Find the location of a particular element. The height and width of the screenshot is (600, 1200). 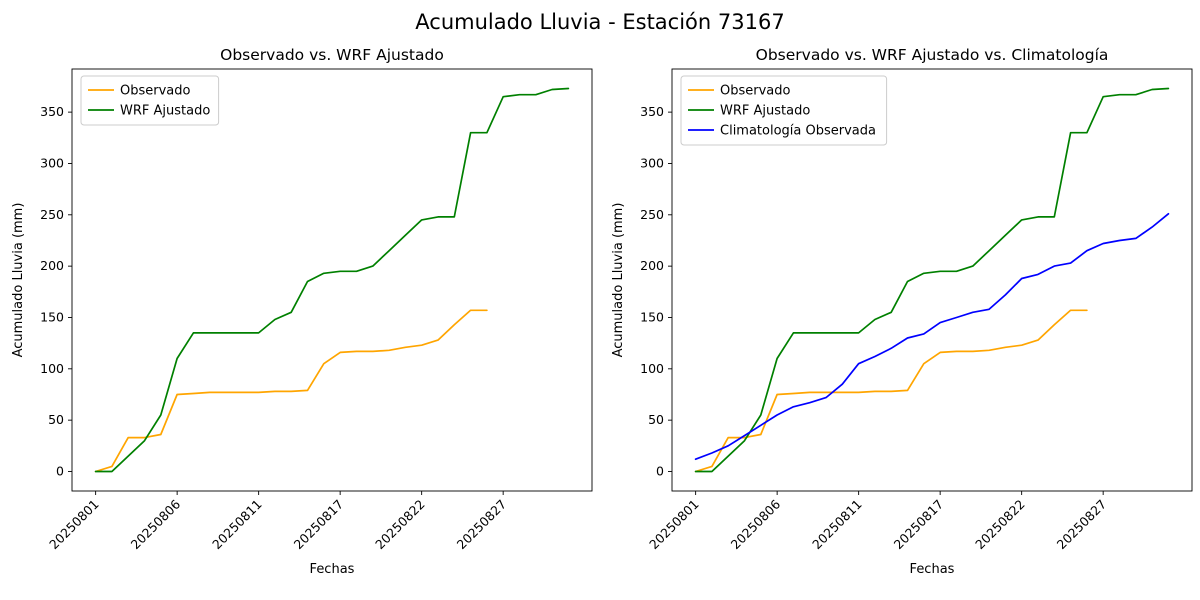

subplot-title: Observado vs. WRF Ajustado is located at coordinates (332, 55).